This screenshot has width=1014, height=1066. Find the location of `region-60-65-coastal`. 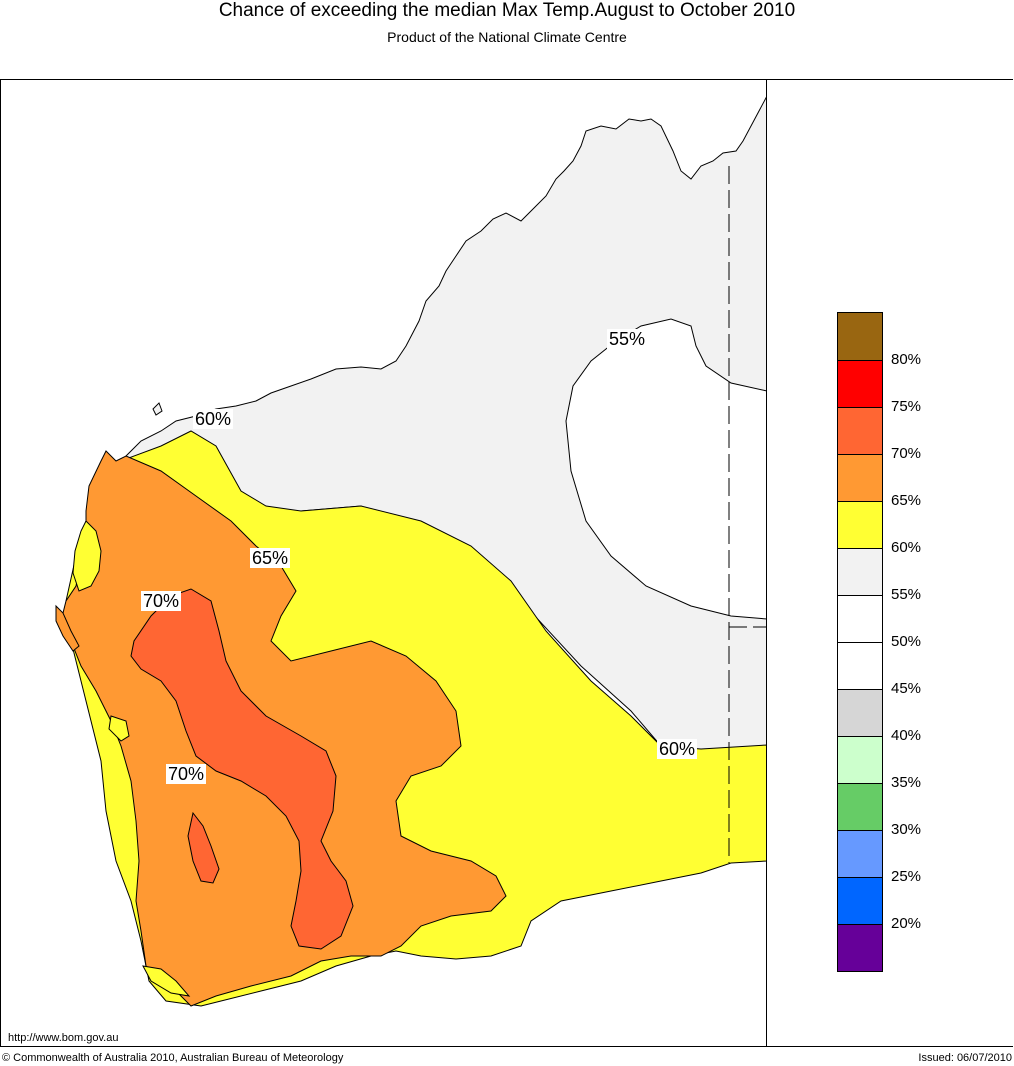

region-60-65-coastal is located at coordinates (87, 556).